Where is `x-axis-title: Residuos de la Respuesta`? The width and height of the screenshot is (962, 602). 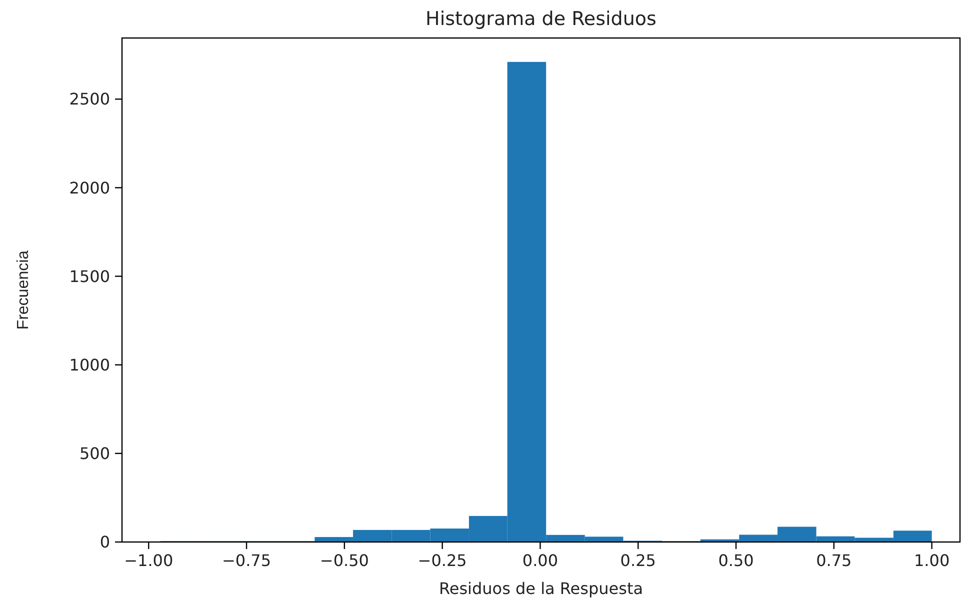
x-axis-title: Residuos de la Respuesta is located at coordinates (541, 588).